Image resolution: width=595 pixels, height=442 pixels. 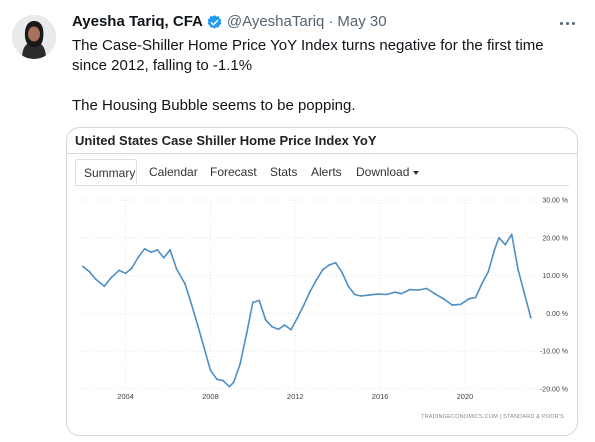 What do you see at coordinates (554, 352) in the screenshot?
I see `y-tick-label: -10.00 %` at bounding box center [554, 352].